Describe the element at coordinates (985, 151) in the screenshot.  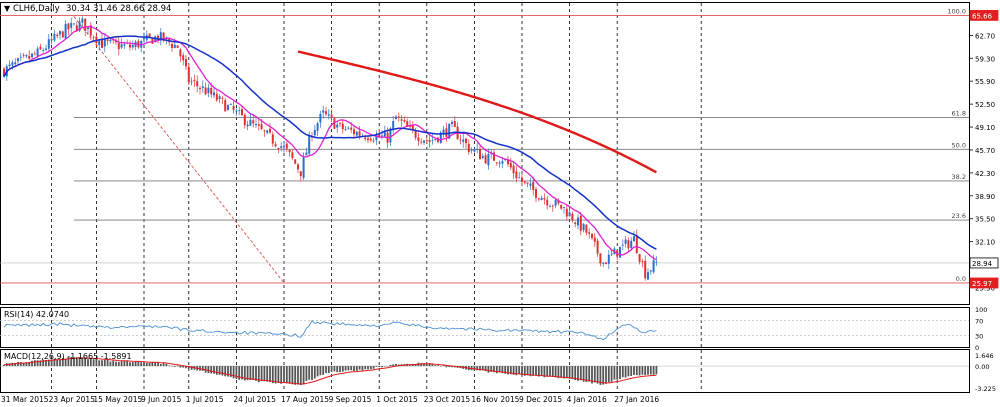
I see `price-tick-label: 45.70` at that location.